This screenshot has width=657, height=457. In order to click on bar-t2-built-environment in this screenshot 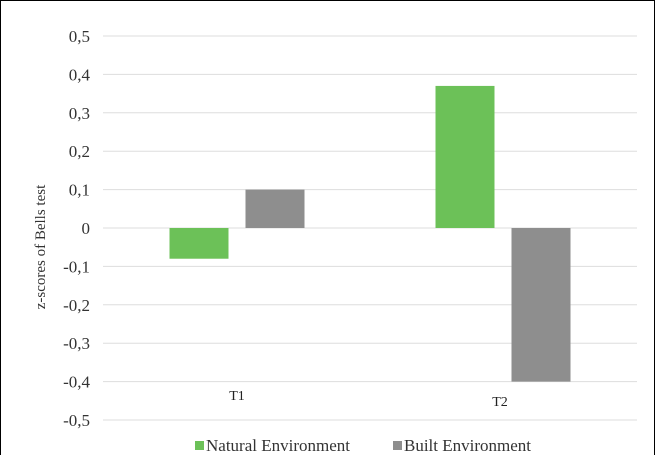, I will do `click(541, 305)`.